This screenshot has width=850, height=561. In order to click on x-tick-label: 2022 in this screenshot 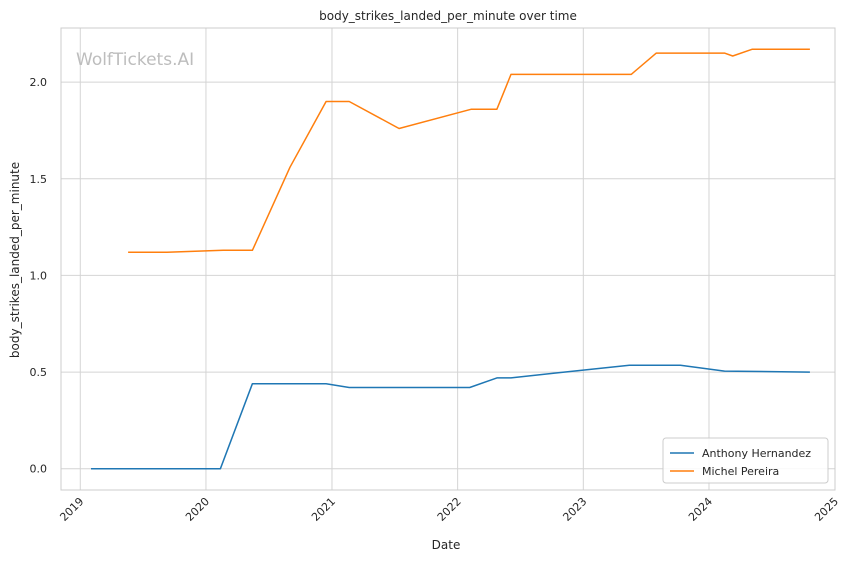, I will do `click(449, 509)`.